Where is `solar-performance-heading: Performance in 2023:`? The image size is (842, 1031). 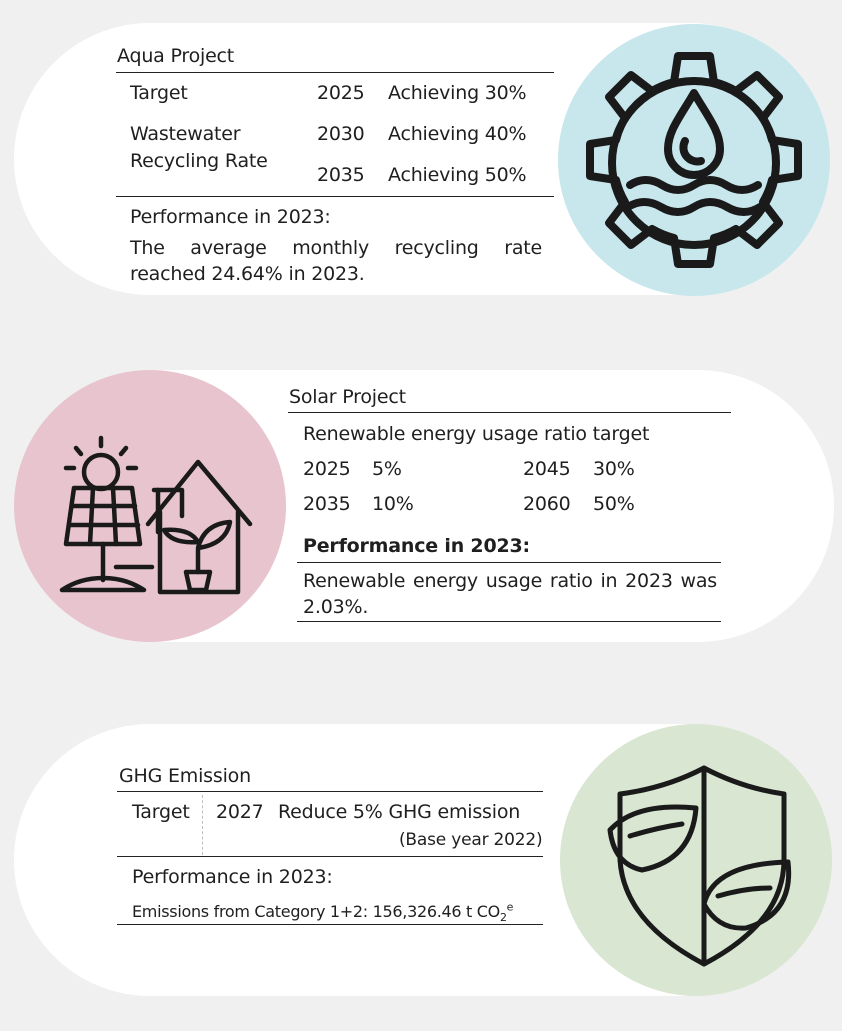
solar-performance-heading: Performance in 2023: is located at coordinates (416, 546).